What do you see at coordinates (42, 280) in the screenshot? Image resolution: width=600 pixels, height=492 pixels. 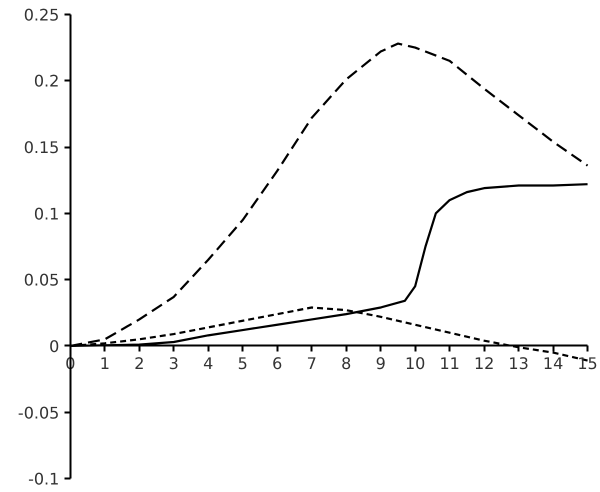 I see `y-tick-label: 0.05` at bounding box center [42, 280].